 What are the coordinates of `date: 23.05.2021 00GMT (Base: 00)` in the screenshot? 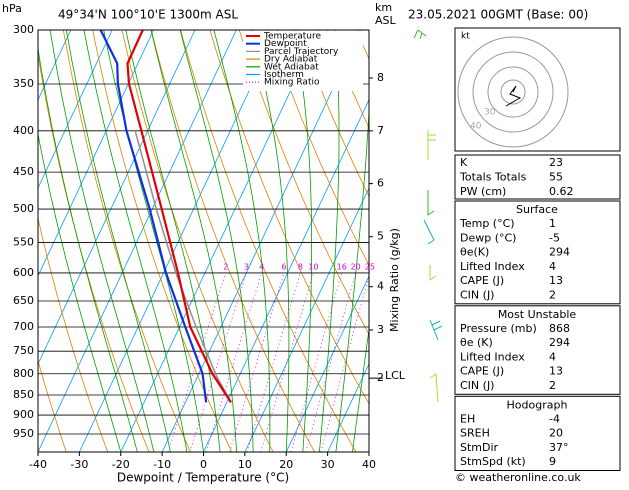 It's located at (498, 15).